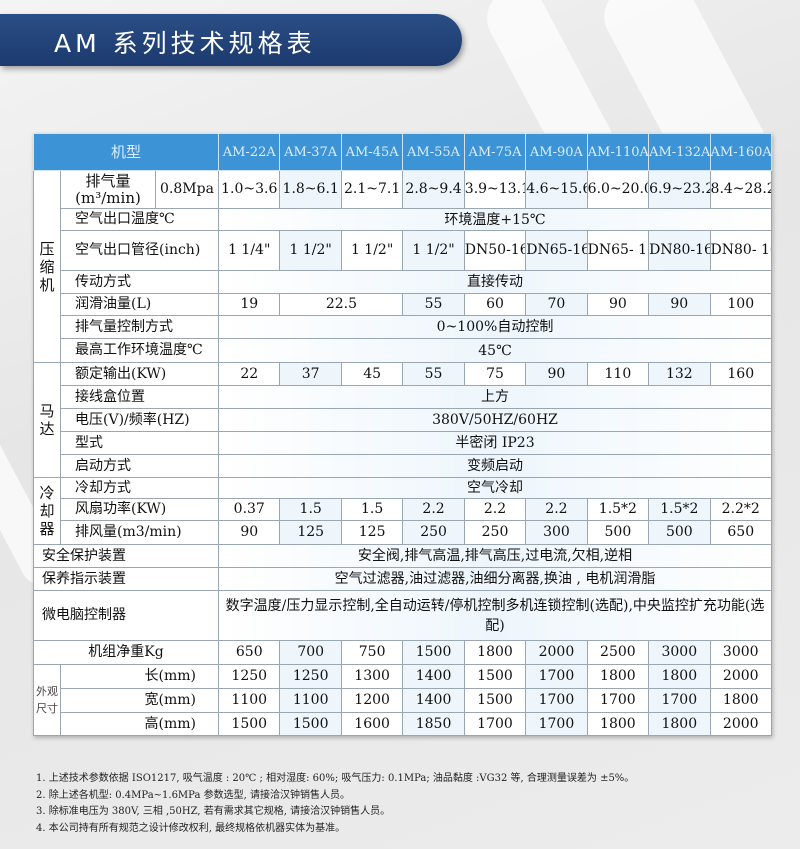  I want to click on row-label: 空气出口管径(inch), so click(139, 250).